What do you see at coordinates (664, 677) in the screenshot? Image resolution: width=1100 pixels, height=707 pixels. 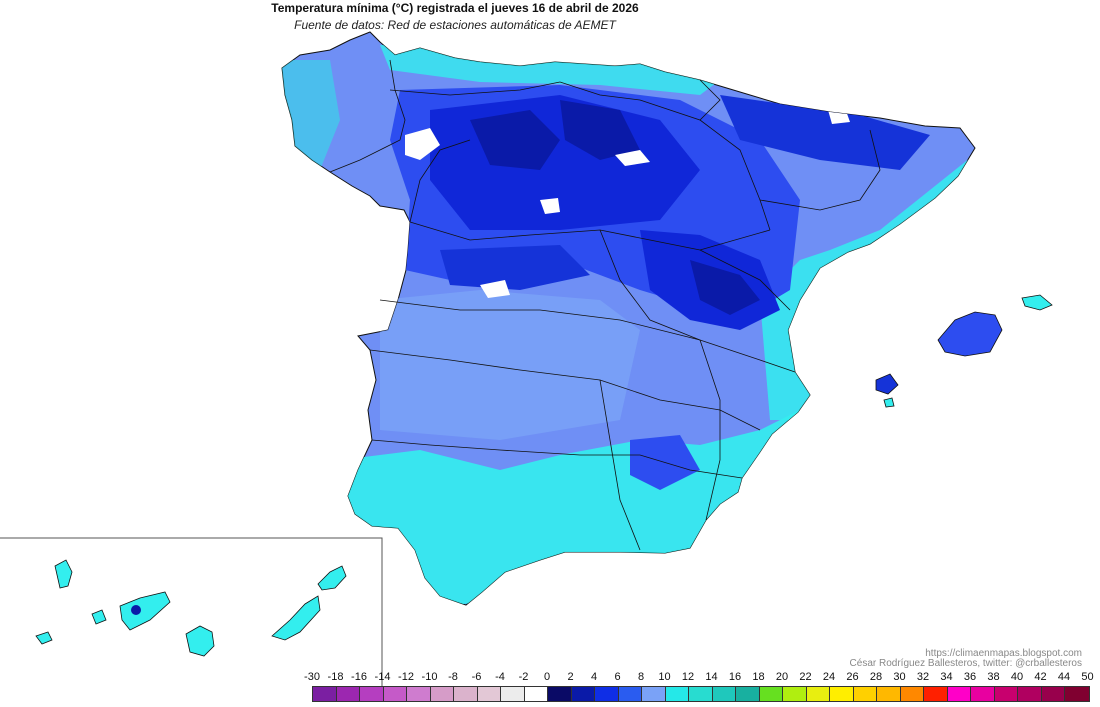 I see `legend-label: 10` at bounding box center [664, 677].